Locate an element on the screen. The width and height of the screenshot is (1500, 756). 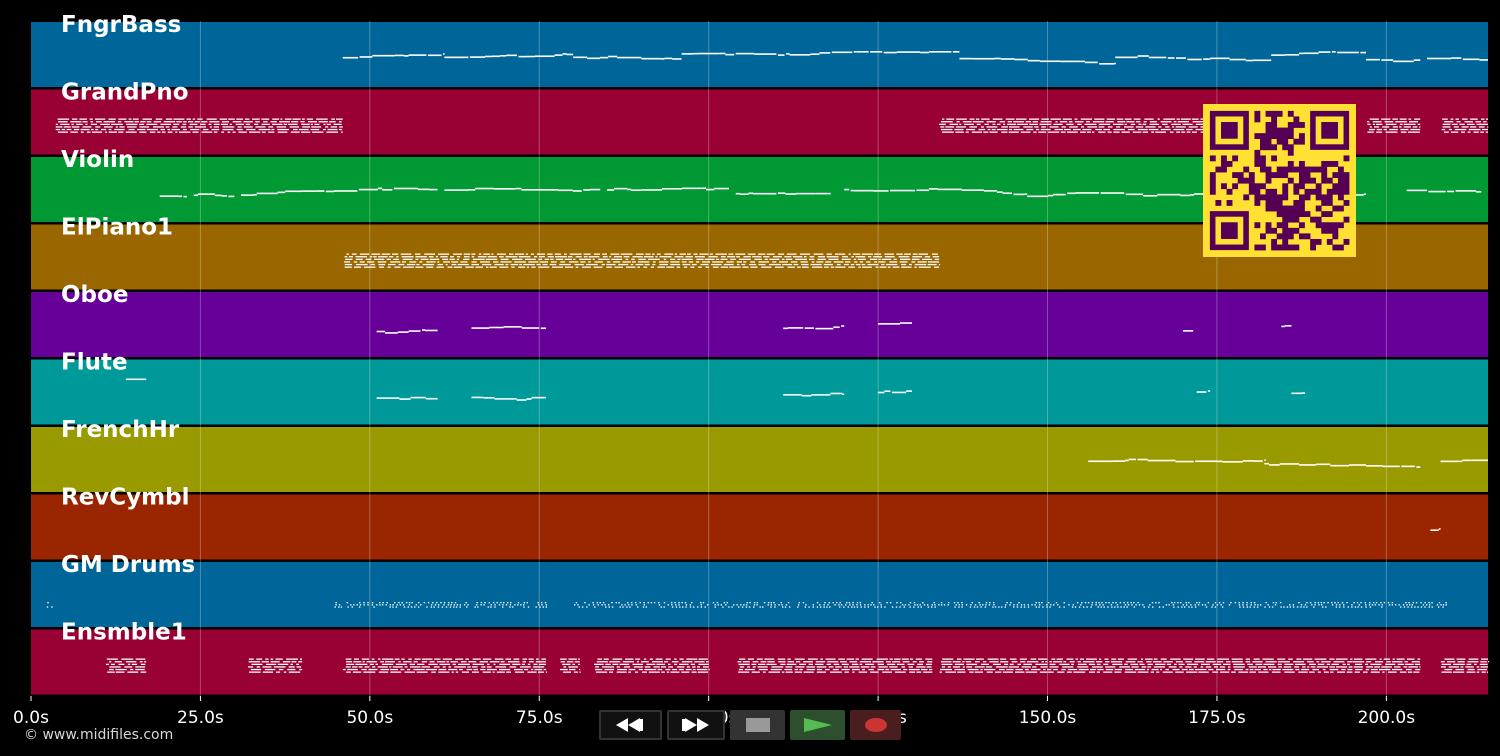
track-label-violin: Violin is located at coordinates (97, 160).